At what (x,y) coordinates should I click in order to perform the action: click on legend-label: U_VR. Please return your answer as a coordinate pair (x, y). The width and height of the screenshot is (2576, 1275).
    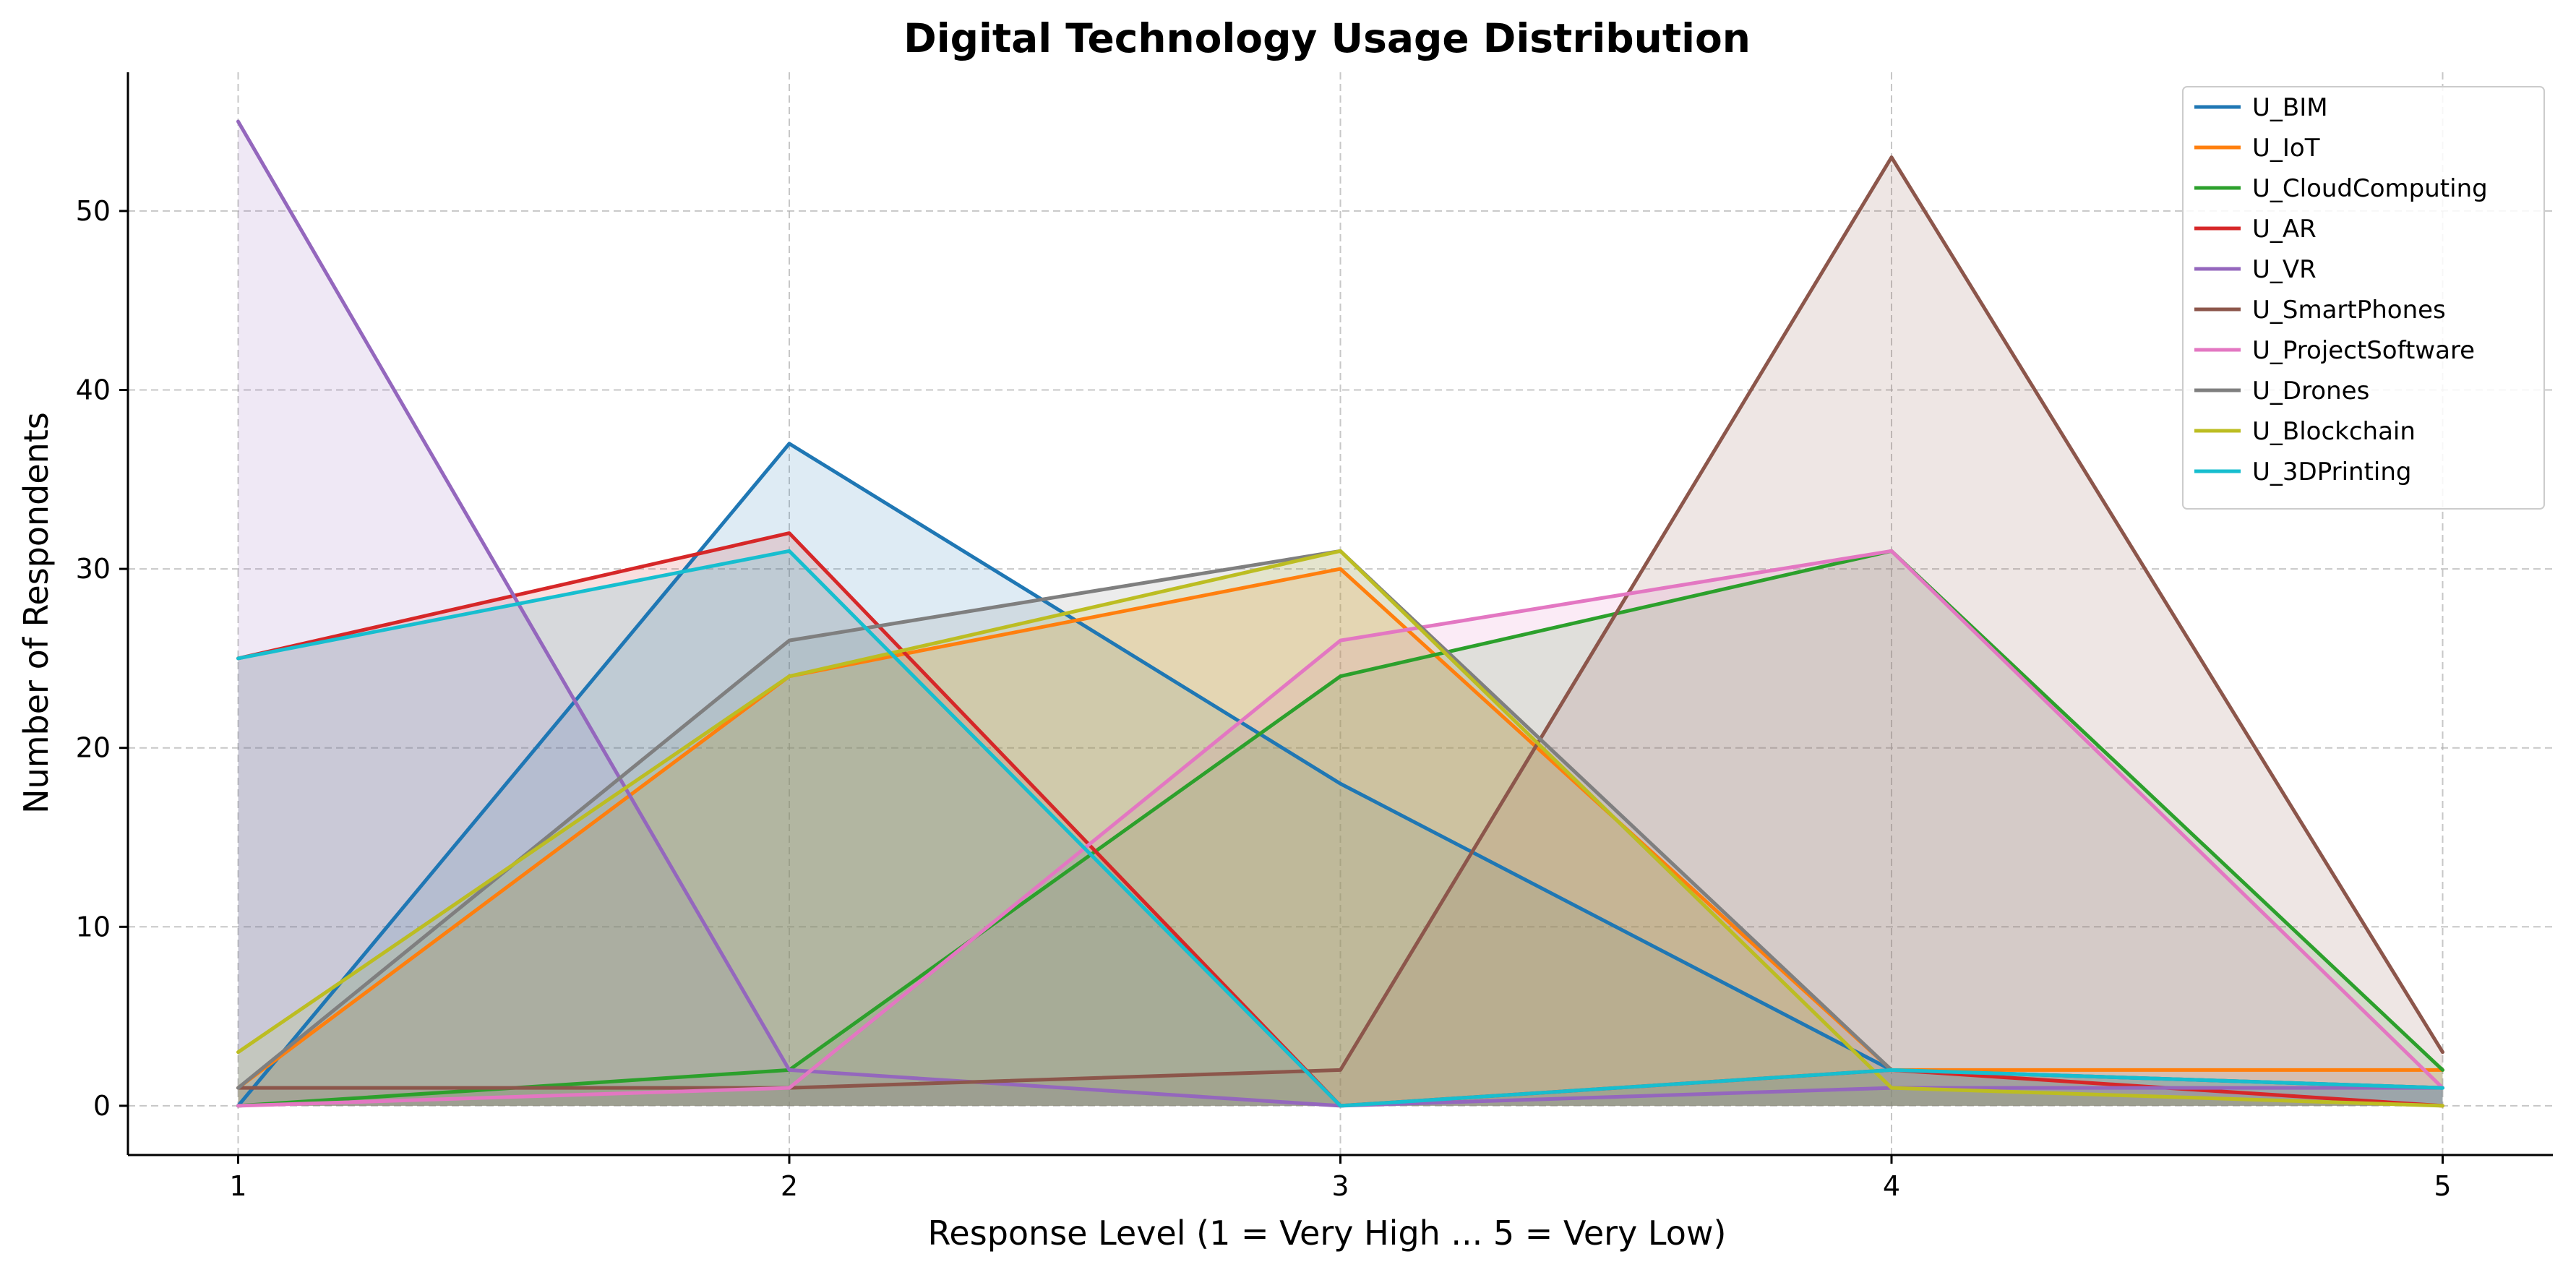
    Looking at the image, I should click on (2285, 269).